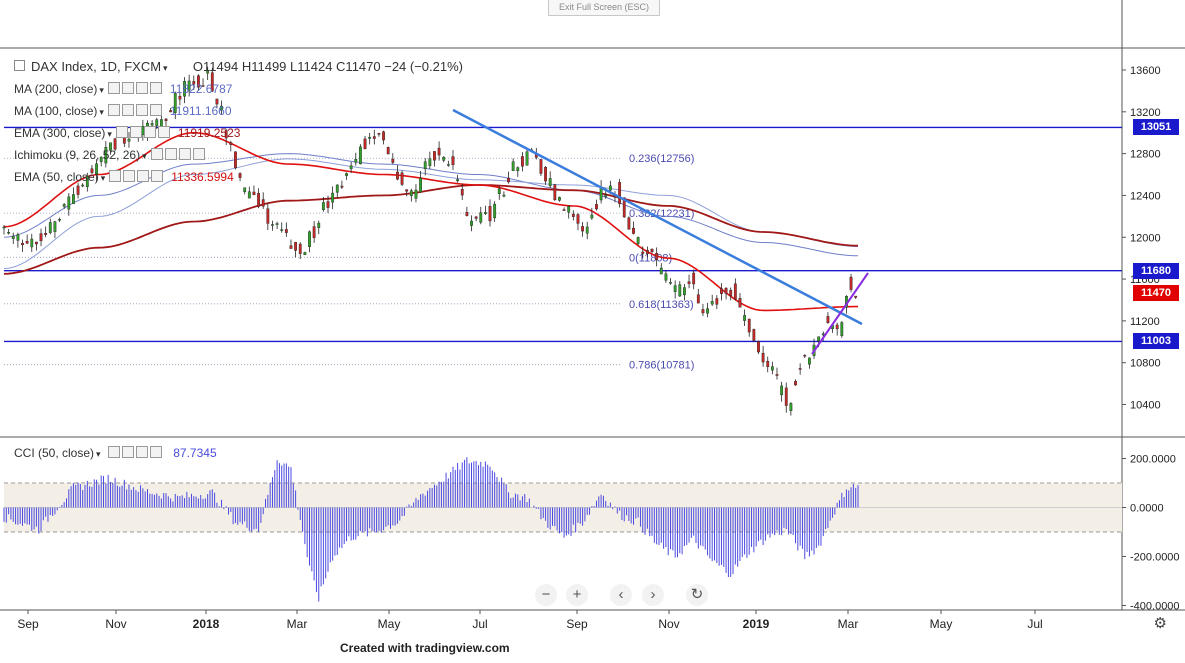  Describe the element at coordinates (96, 66) in the screenshot. I see `symbol-title: DAX Index, 1D, FXCM` at that location.